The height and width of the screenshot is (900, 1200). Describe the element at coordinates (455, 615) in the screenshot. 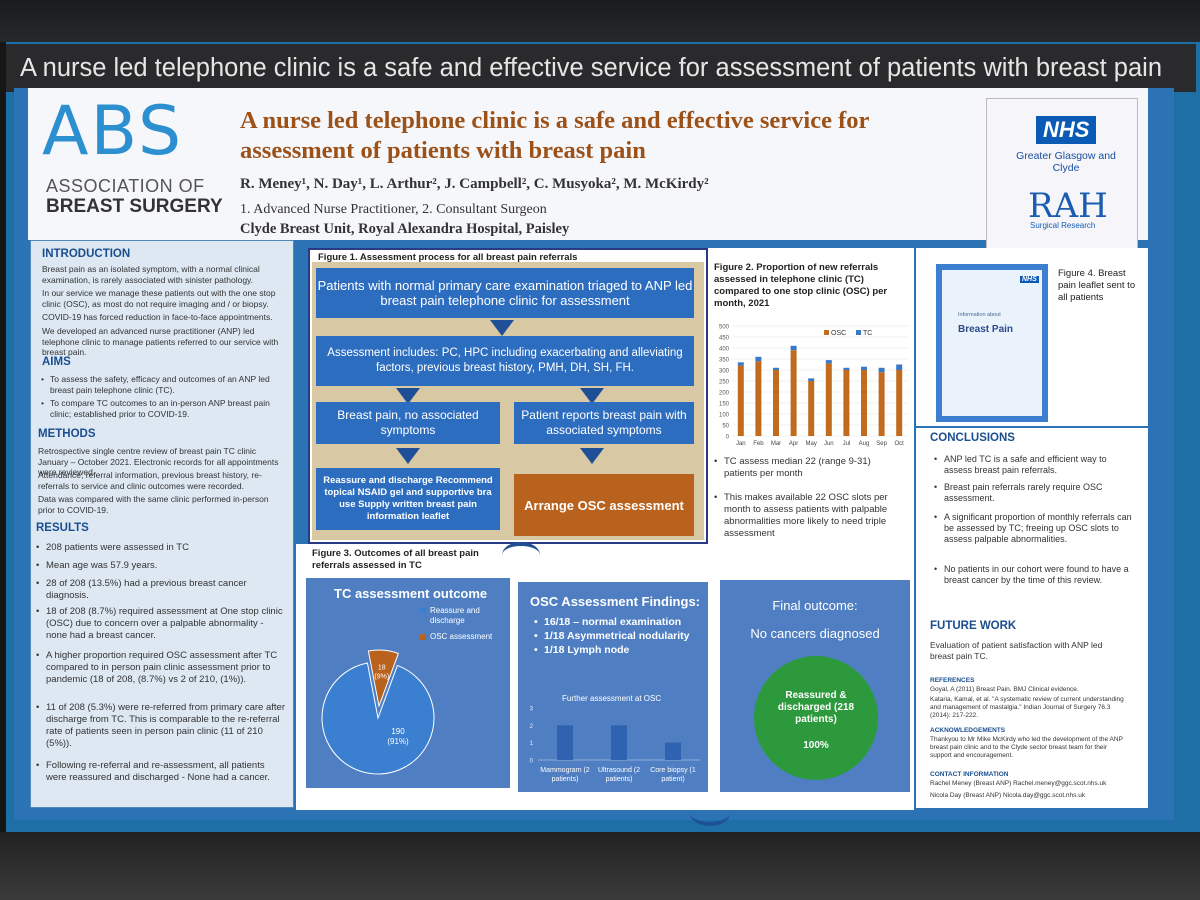

I see `legend-label-reassure: Reassure and discharge` at that location.